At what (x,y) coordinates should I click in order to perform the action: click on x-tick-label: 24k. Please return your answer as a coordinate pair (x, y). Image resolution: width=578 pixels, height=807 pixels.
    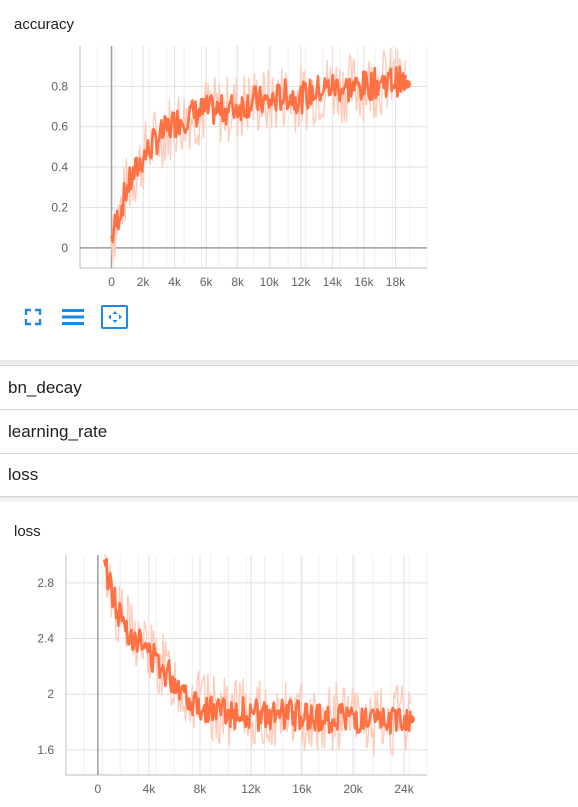
    Looking at the image, I should click on (404, 789).